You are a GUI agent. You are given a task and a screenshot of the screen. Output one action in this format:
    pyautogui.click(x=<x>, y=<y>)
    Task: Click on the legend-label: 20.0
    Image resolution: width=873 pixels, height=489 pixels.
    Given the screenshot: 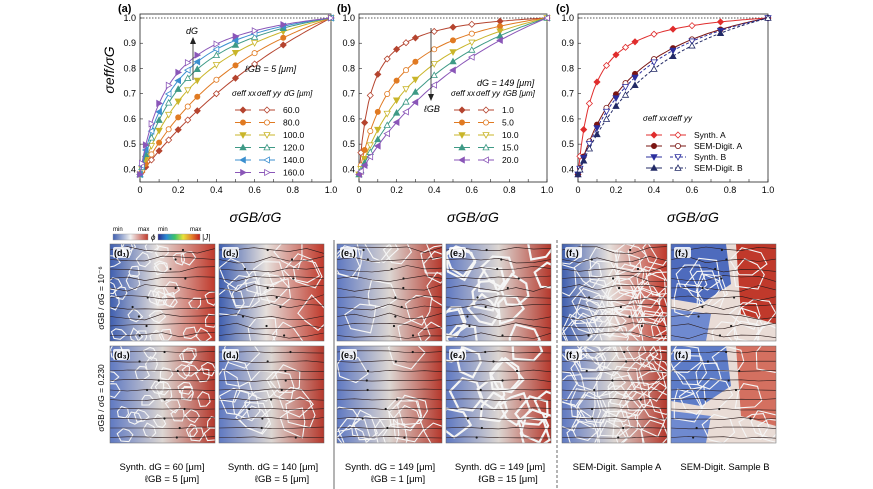 What is the action you would take?
    pyautogui.click(x=510, y=160)
    